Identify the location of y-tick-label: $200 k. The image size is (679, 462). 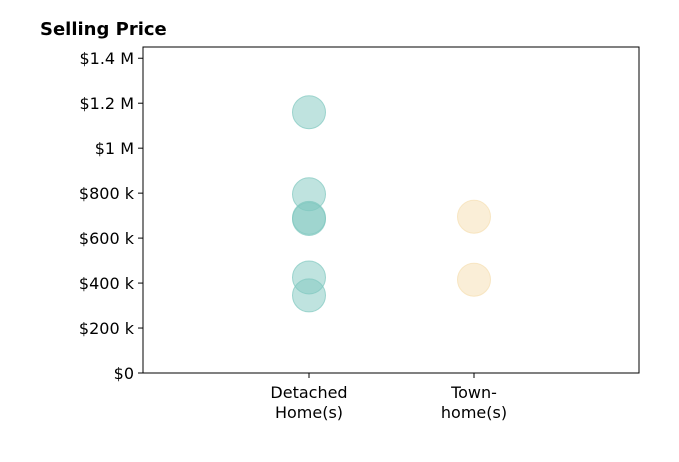
(107, 328).